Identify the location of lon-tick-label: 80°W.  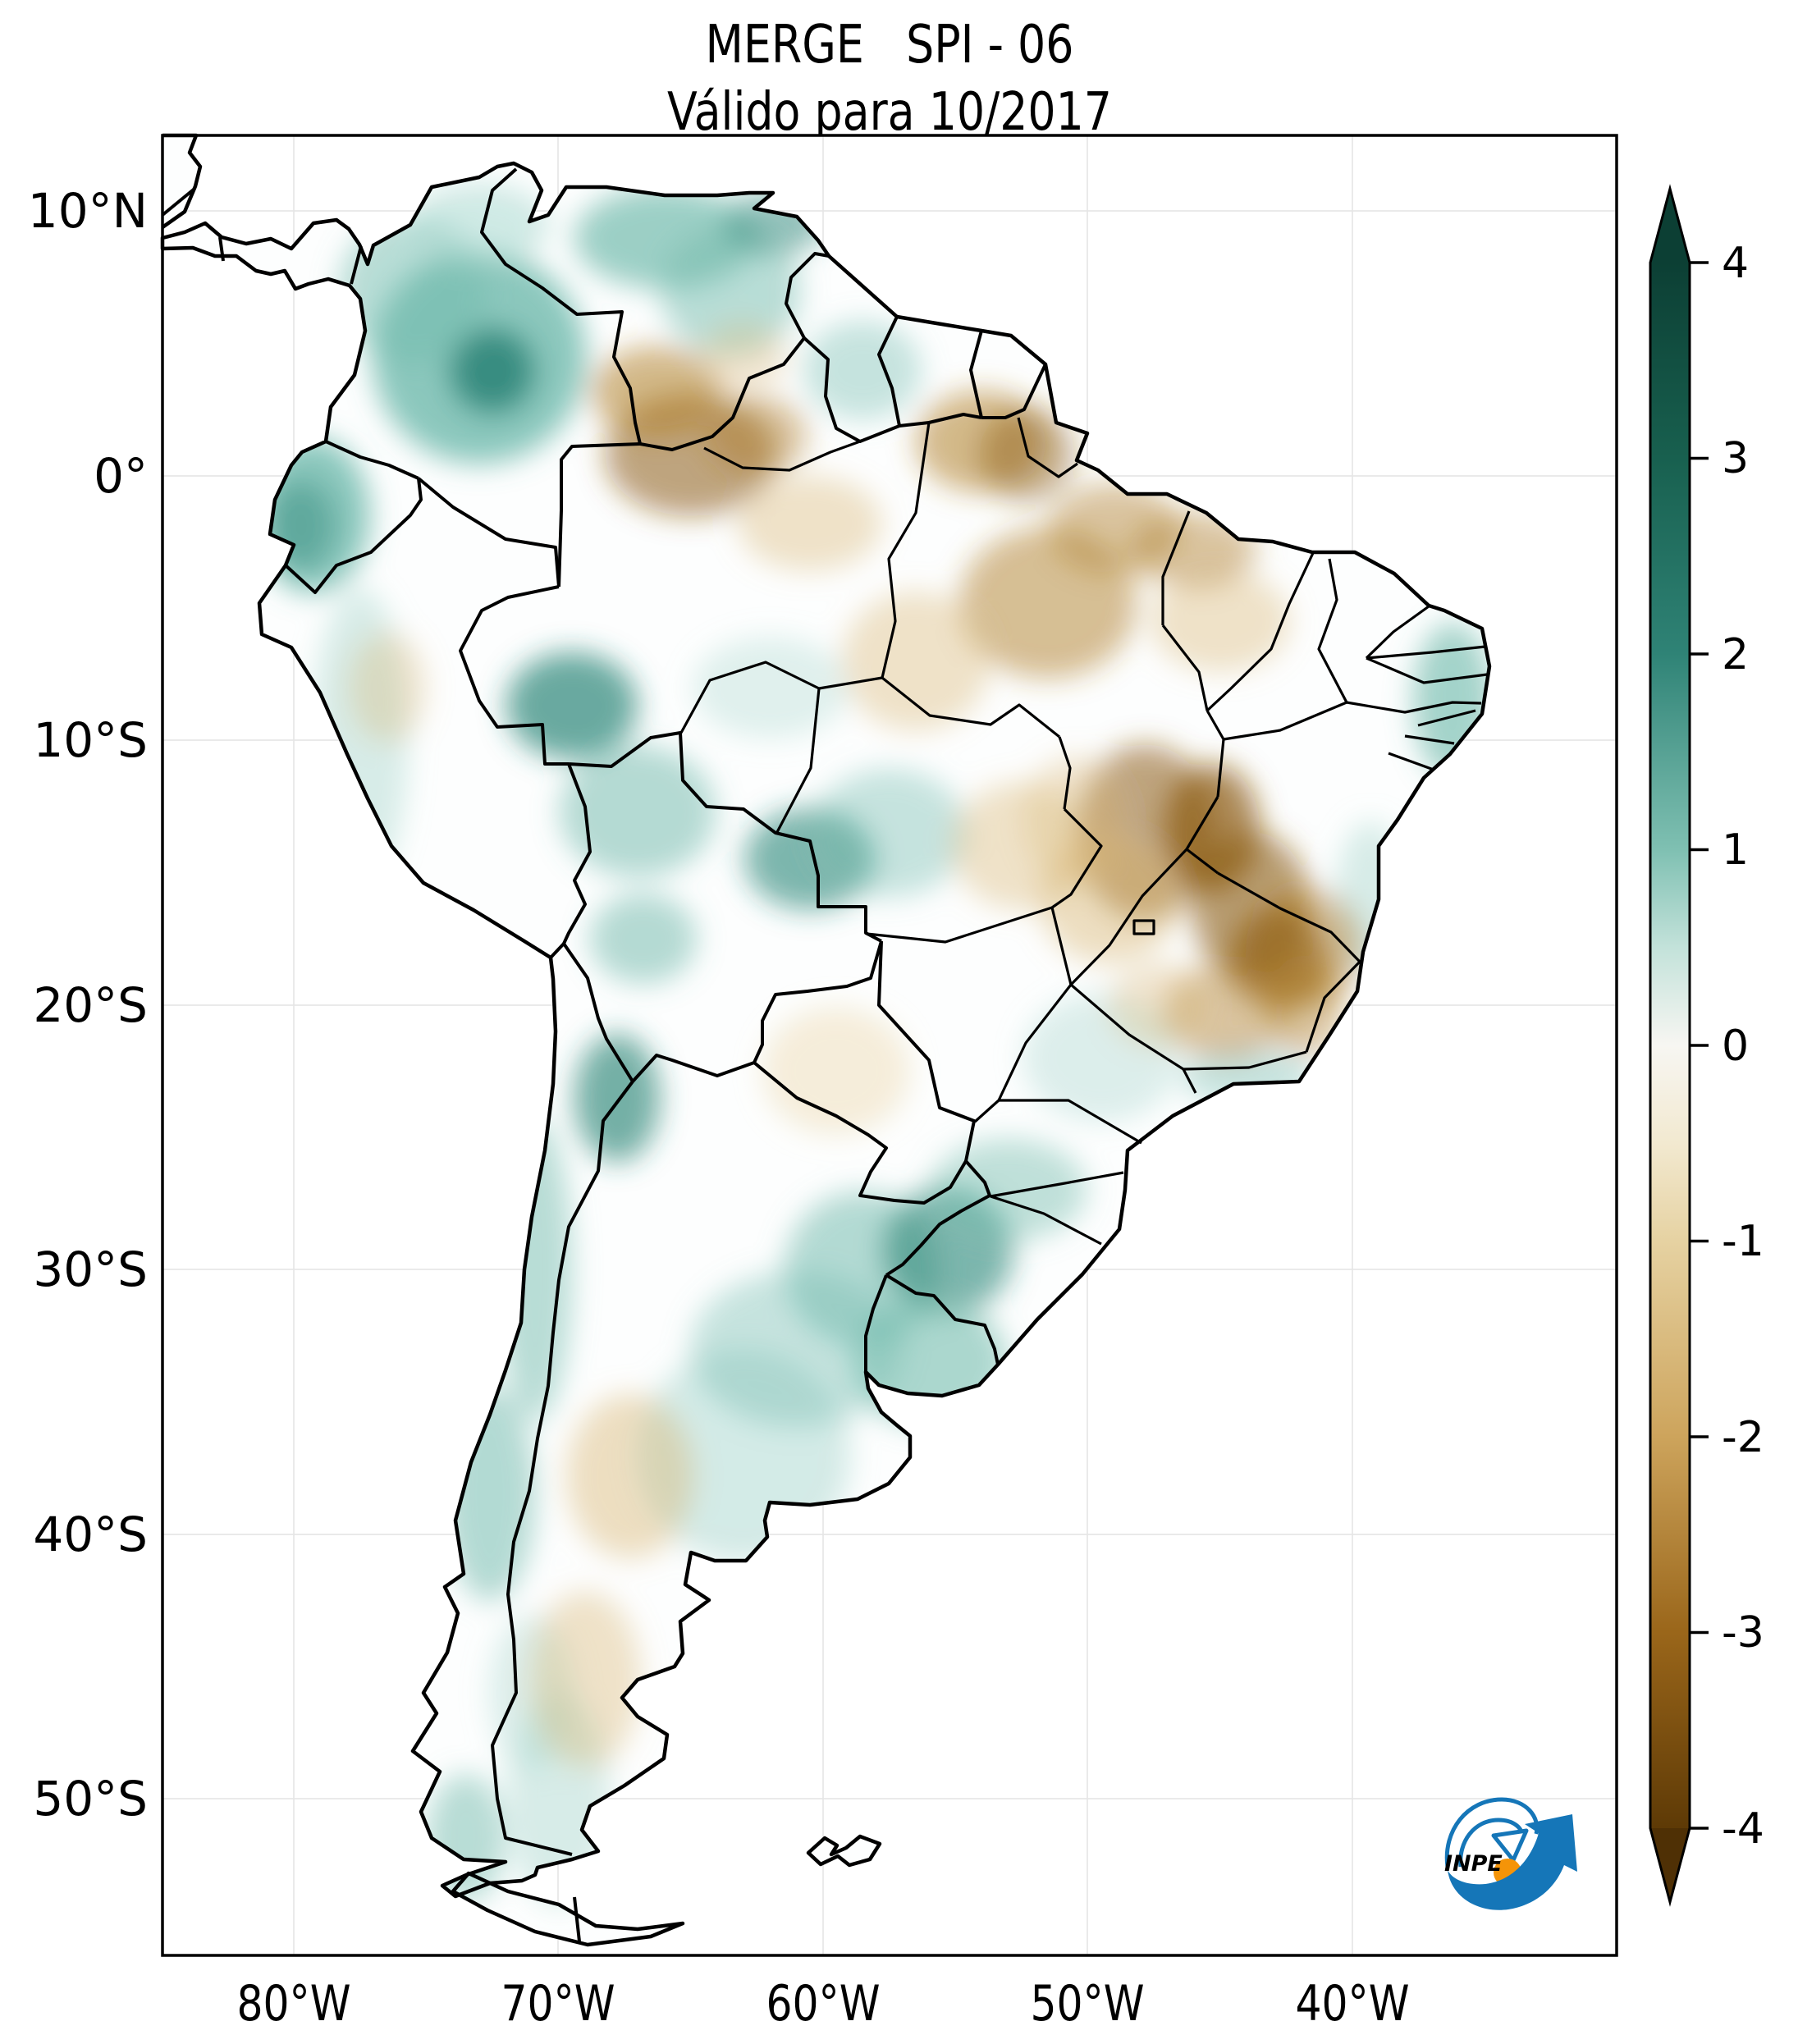
(293, 2005).